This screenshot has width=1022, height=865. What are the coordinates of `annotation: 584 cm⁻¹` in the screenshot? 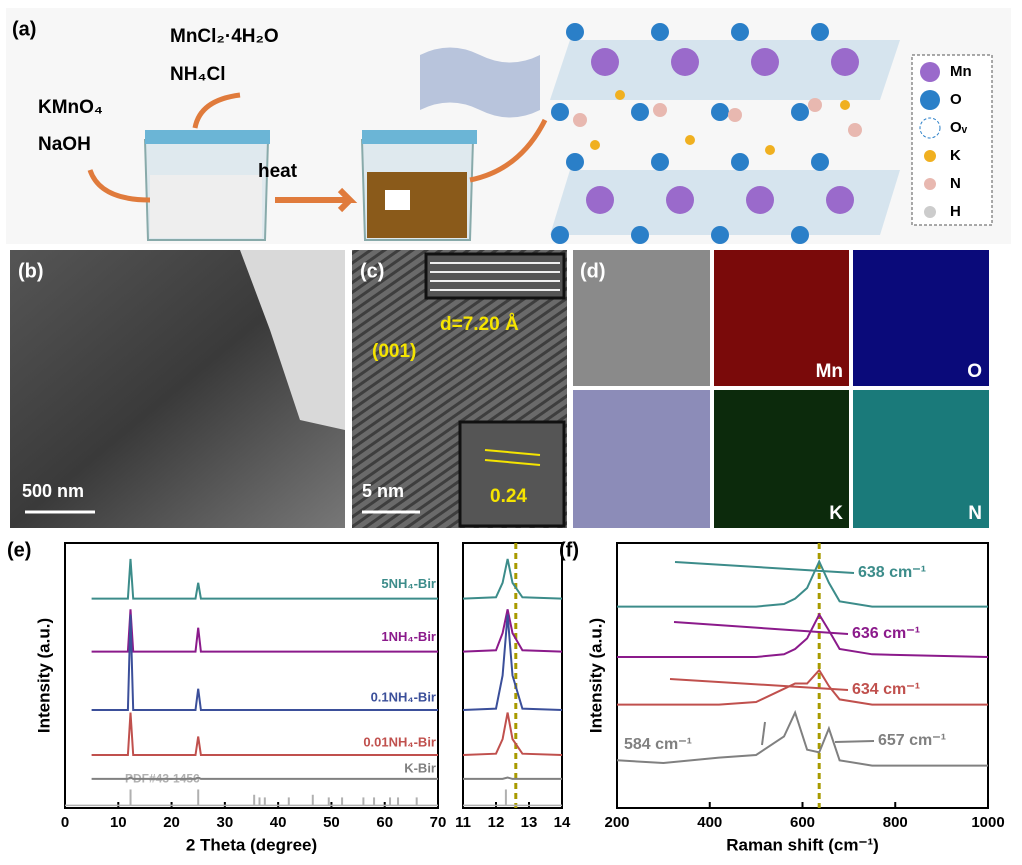 It's located at (658, 744).